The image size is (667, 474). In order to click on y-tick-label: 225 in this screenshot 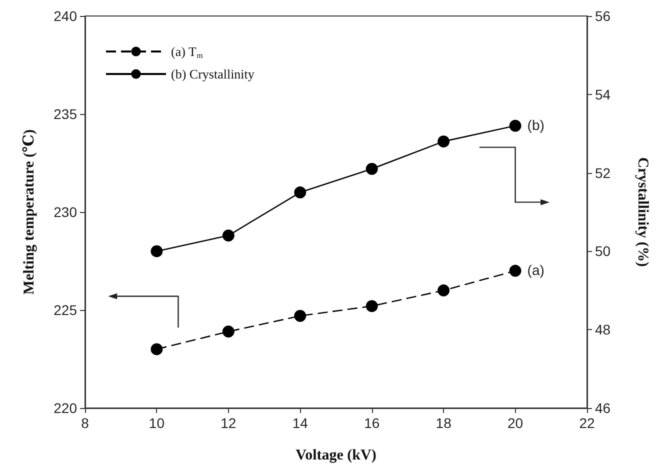, I will do `click(66, 310)`.